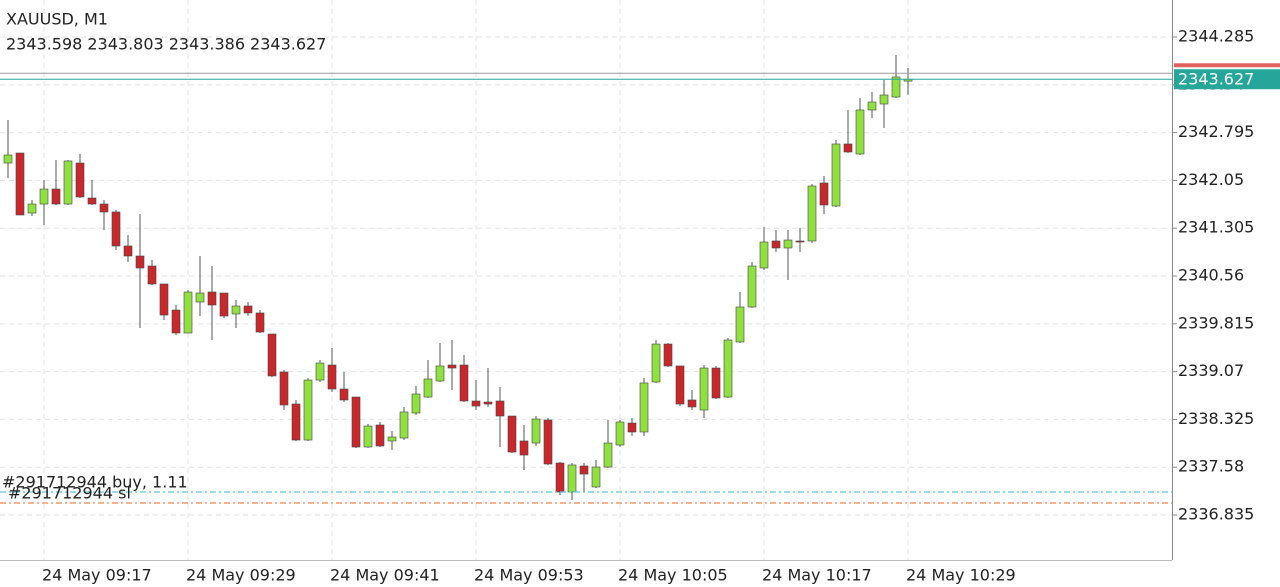 This screenshot has width=1280, height=587. I want to click on y-tick-label: 2339.815, so click(1216, 322).